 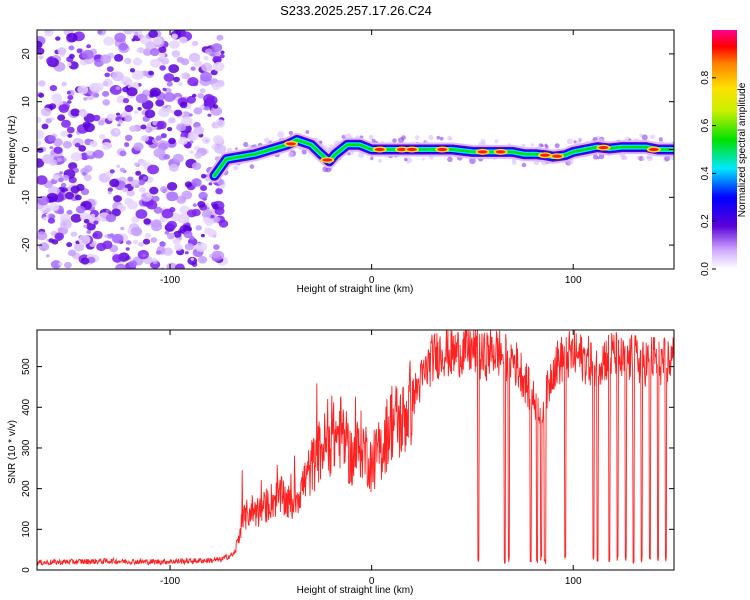 I want to click on colorbar-ticks: 0.0 0.2 0.4 0.6 0.8, so click(x=708, y=173).